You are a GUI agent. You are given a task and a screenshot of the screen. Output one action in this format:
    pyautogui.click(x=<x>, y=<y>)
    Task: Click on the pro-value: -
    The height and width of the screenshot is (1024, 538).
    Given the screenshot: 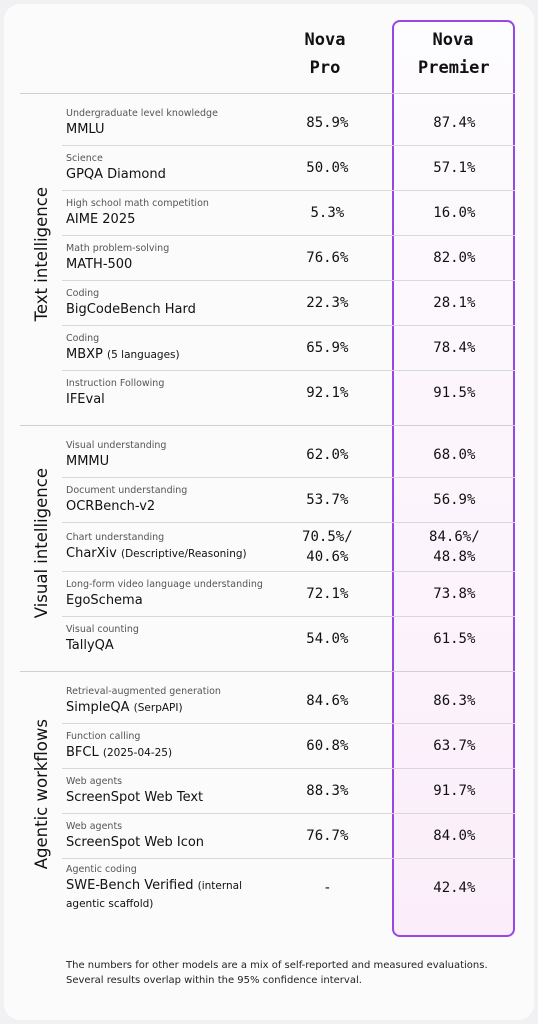 What is the action you would take?
    pyautogui.click(x=327, y=888)
    